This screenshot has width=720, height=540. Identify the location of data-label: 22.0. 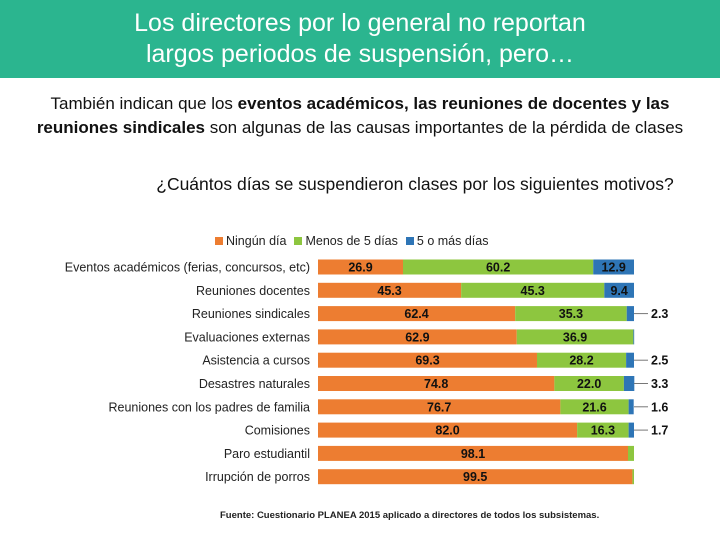
(589, 384).